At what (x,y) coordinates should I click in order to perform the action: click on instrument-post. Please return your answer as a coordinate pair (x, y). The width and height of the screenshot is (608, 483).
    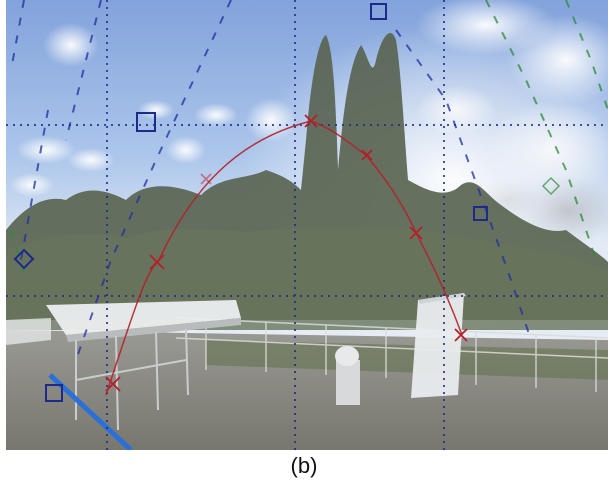
    Looking at the image, I should click on (347, 375).